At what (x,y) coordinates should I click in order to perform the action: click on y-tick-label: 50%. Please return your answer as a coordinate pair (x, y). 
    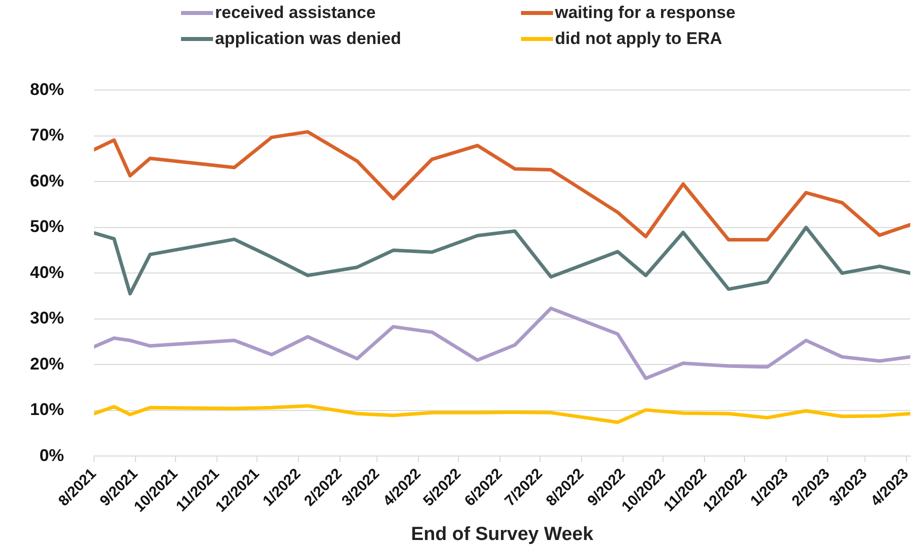
    Looking at the image, I should click on (47, 226).